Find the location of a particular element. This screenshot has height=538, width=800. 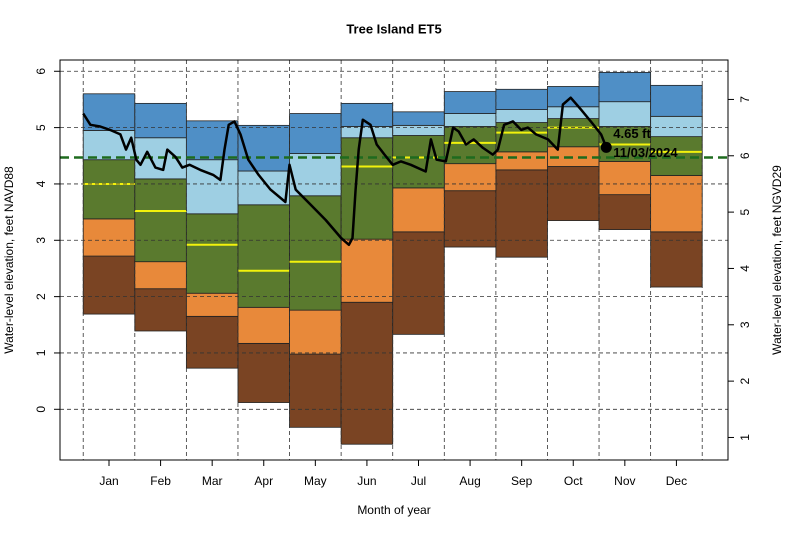

x-tick-label: Jun is located at coordinates (366, 481).